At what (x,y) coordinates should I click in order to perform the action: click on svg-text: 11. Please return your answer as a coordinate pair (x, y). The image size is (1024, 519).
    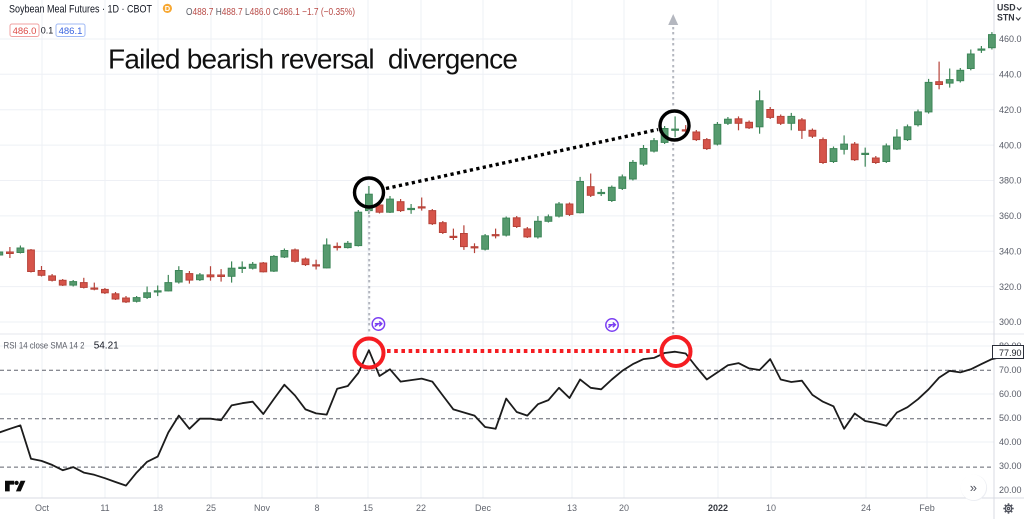
    Looking at the image, I should click on (104, 508).